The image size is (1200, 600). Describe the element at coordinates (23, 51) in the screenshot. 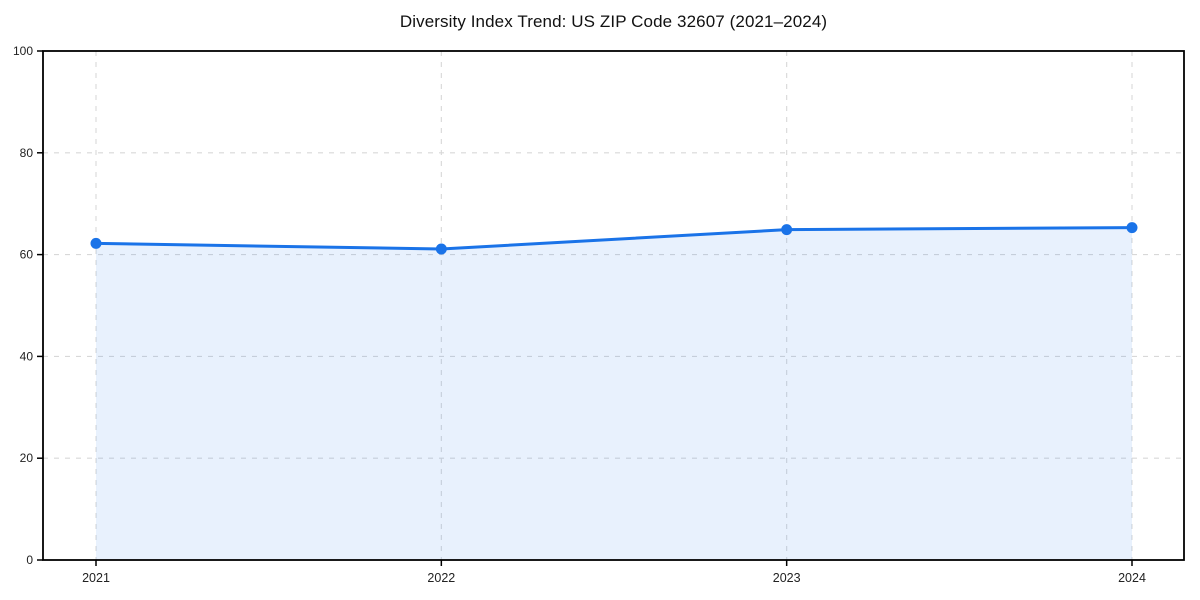

I see `y-axis-tick-label: 100` at that location.